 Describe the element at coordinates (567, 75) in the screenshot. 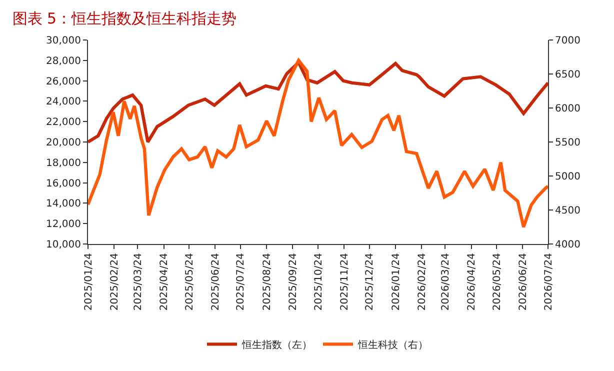

I see `y2-tick-label: 6500` at that location.